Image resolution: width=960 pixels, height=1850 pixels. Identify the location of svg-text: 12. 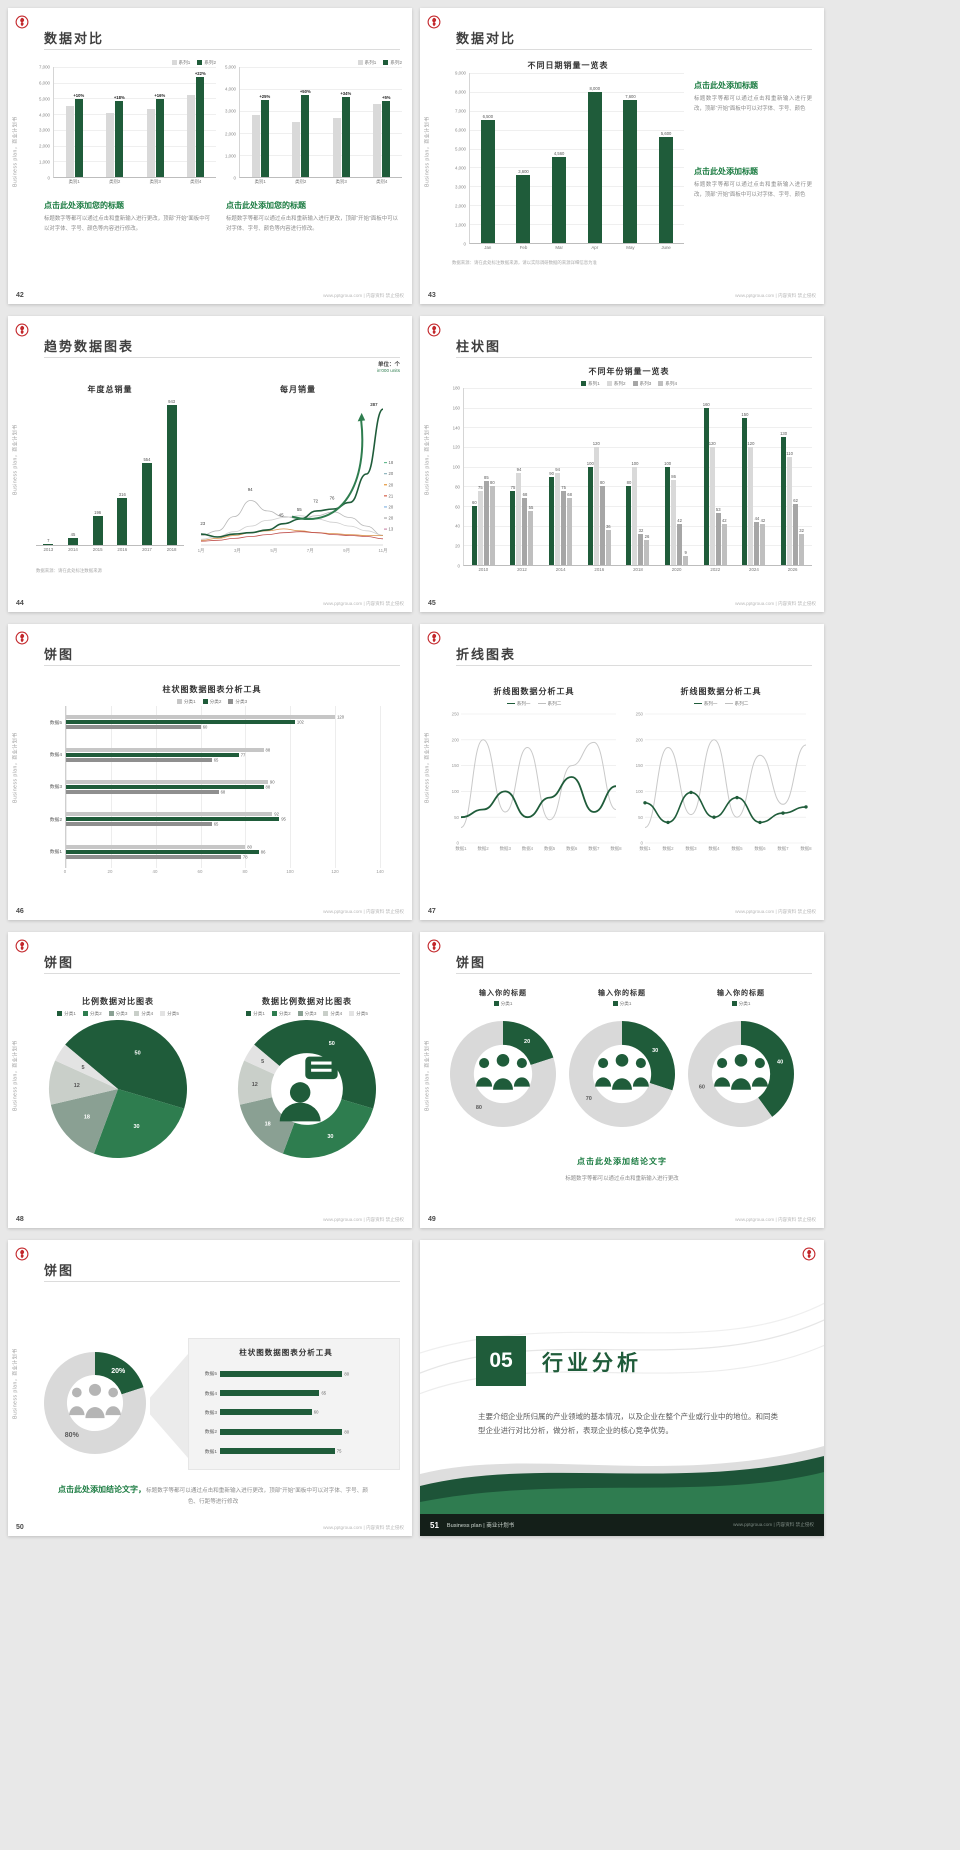
(255, 1085).